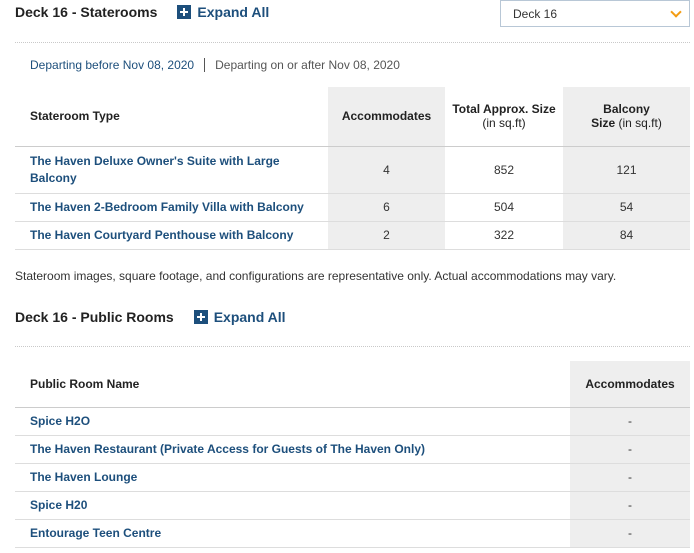 The width and height of the screenshot is (694, 553). What do you see at coordinates (638, 123) in the screenshot?
I see `balcony-header-unit: (in sq.ft)` at bounding box center [638, 123].